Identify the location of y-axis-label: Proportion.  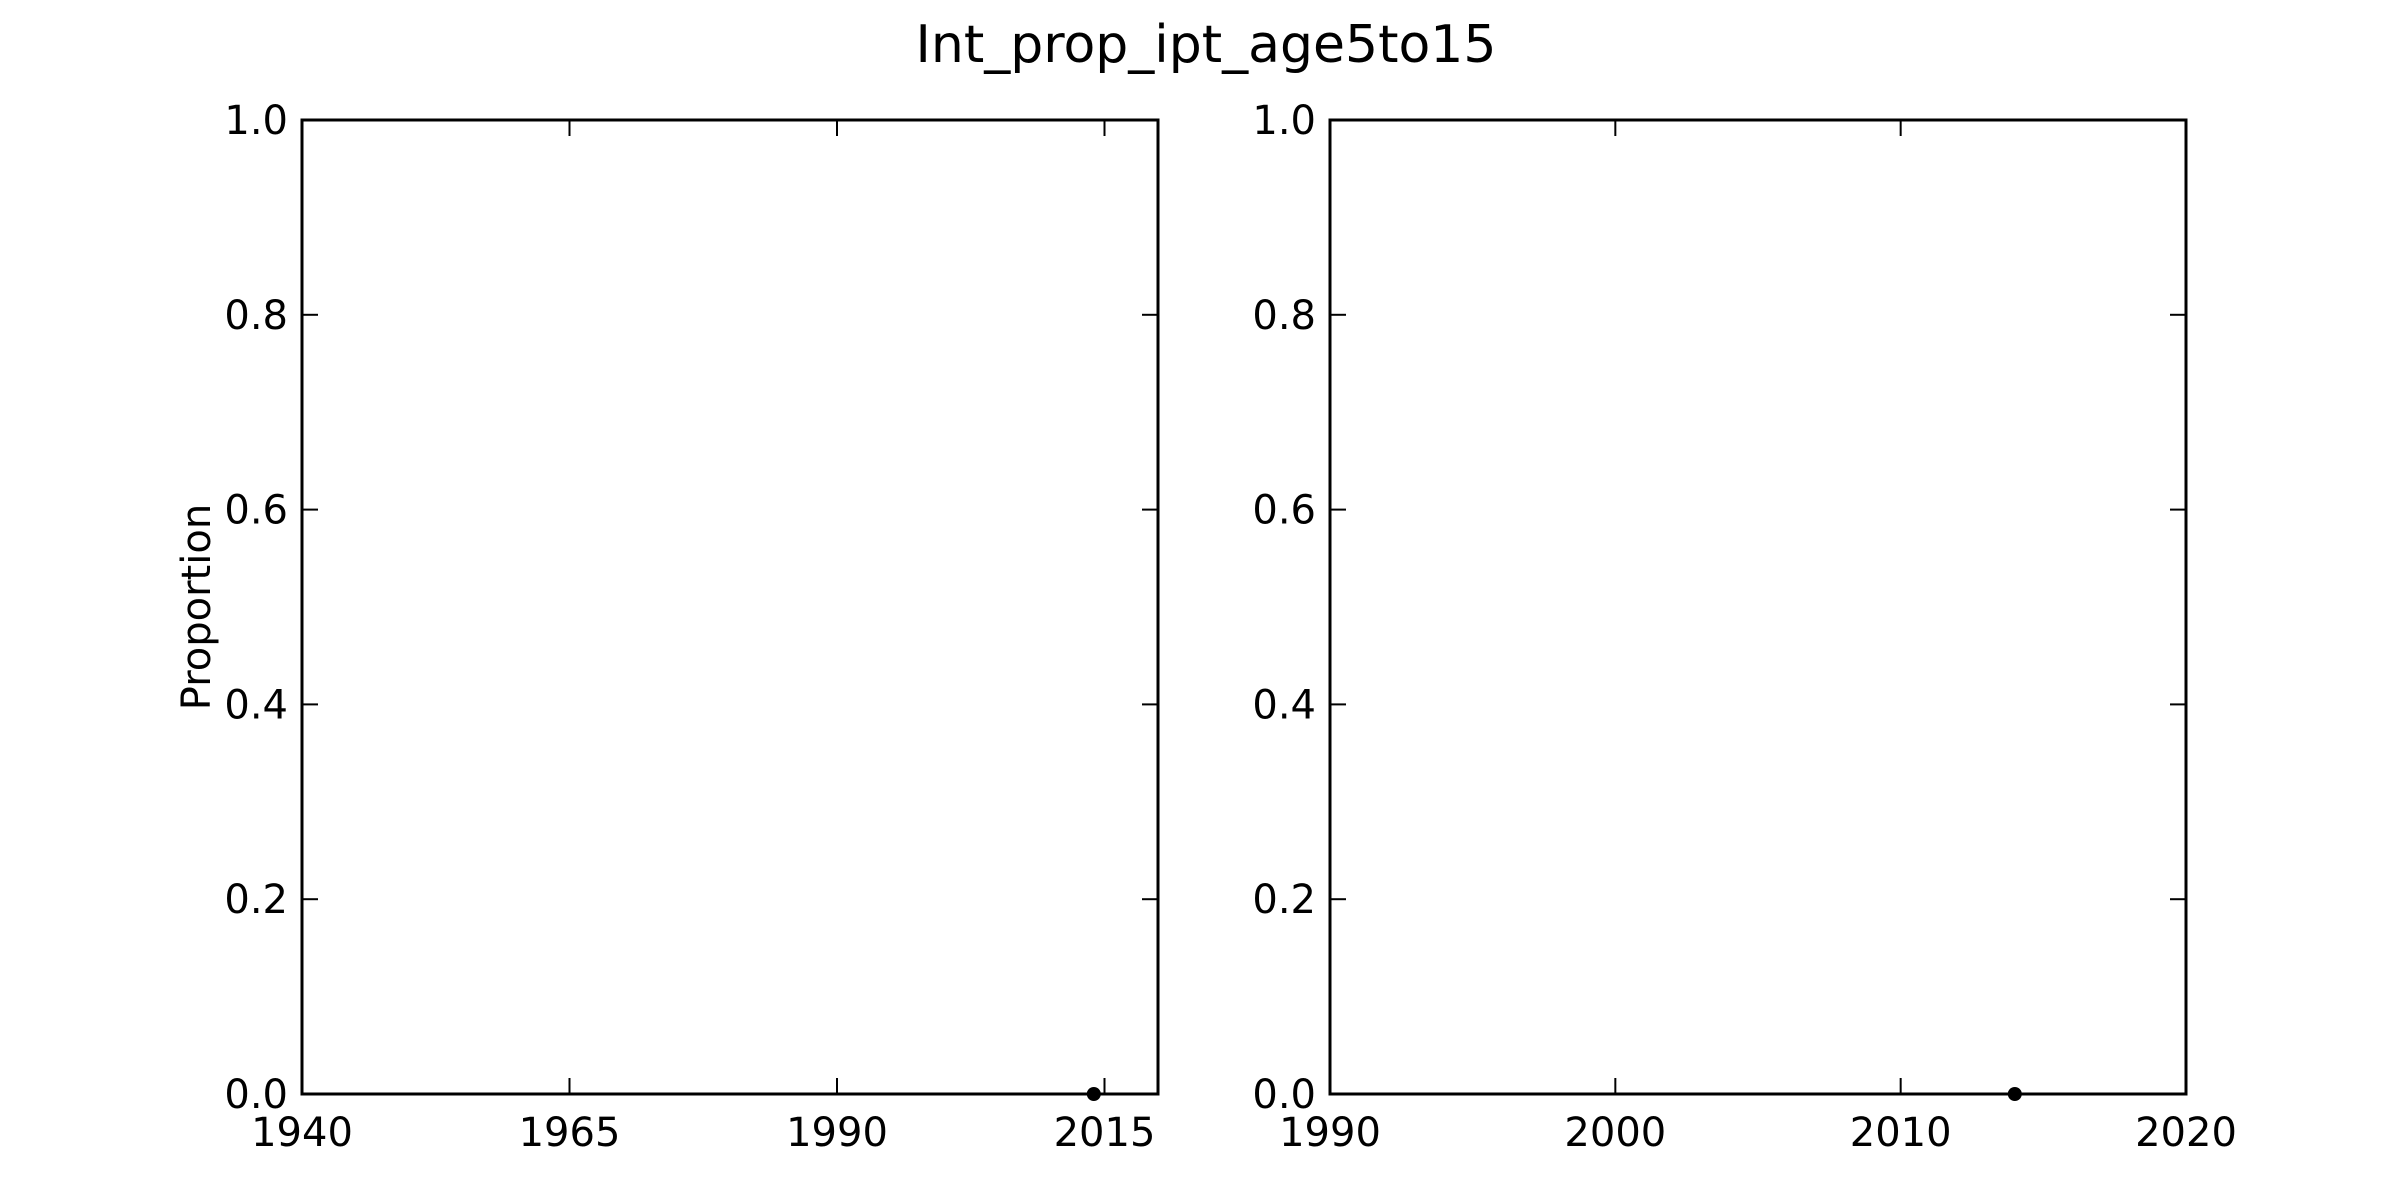
(197, 607).